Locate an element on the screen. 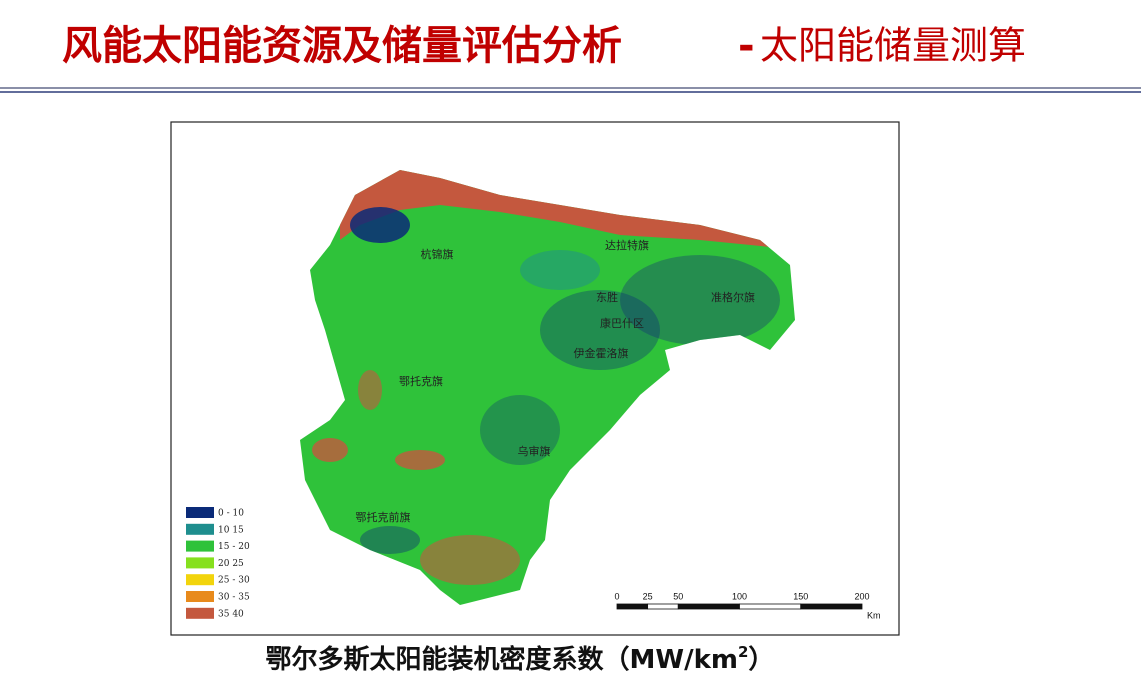 This screenshot has height=700, width=1141. caption: 鄂尔多斯太阳能装机密度系数（MW/km2） is located at coordinates (520, 659).